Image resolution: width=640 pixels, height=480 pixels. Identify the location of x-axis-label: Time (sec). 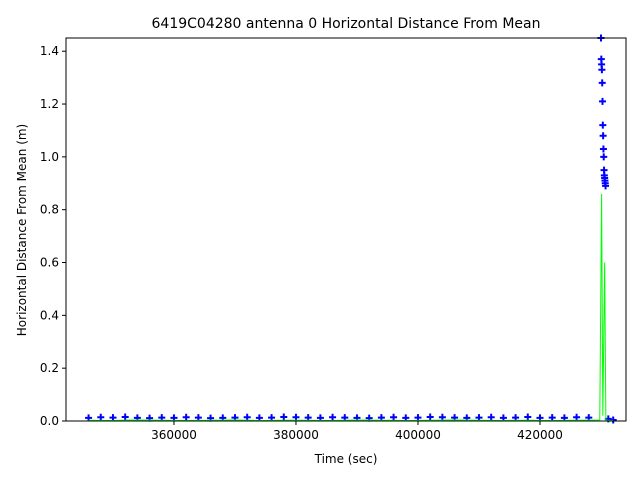
(346, 459).